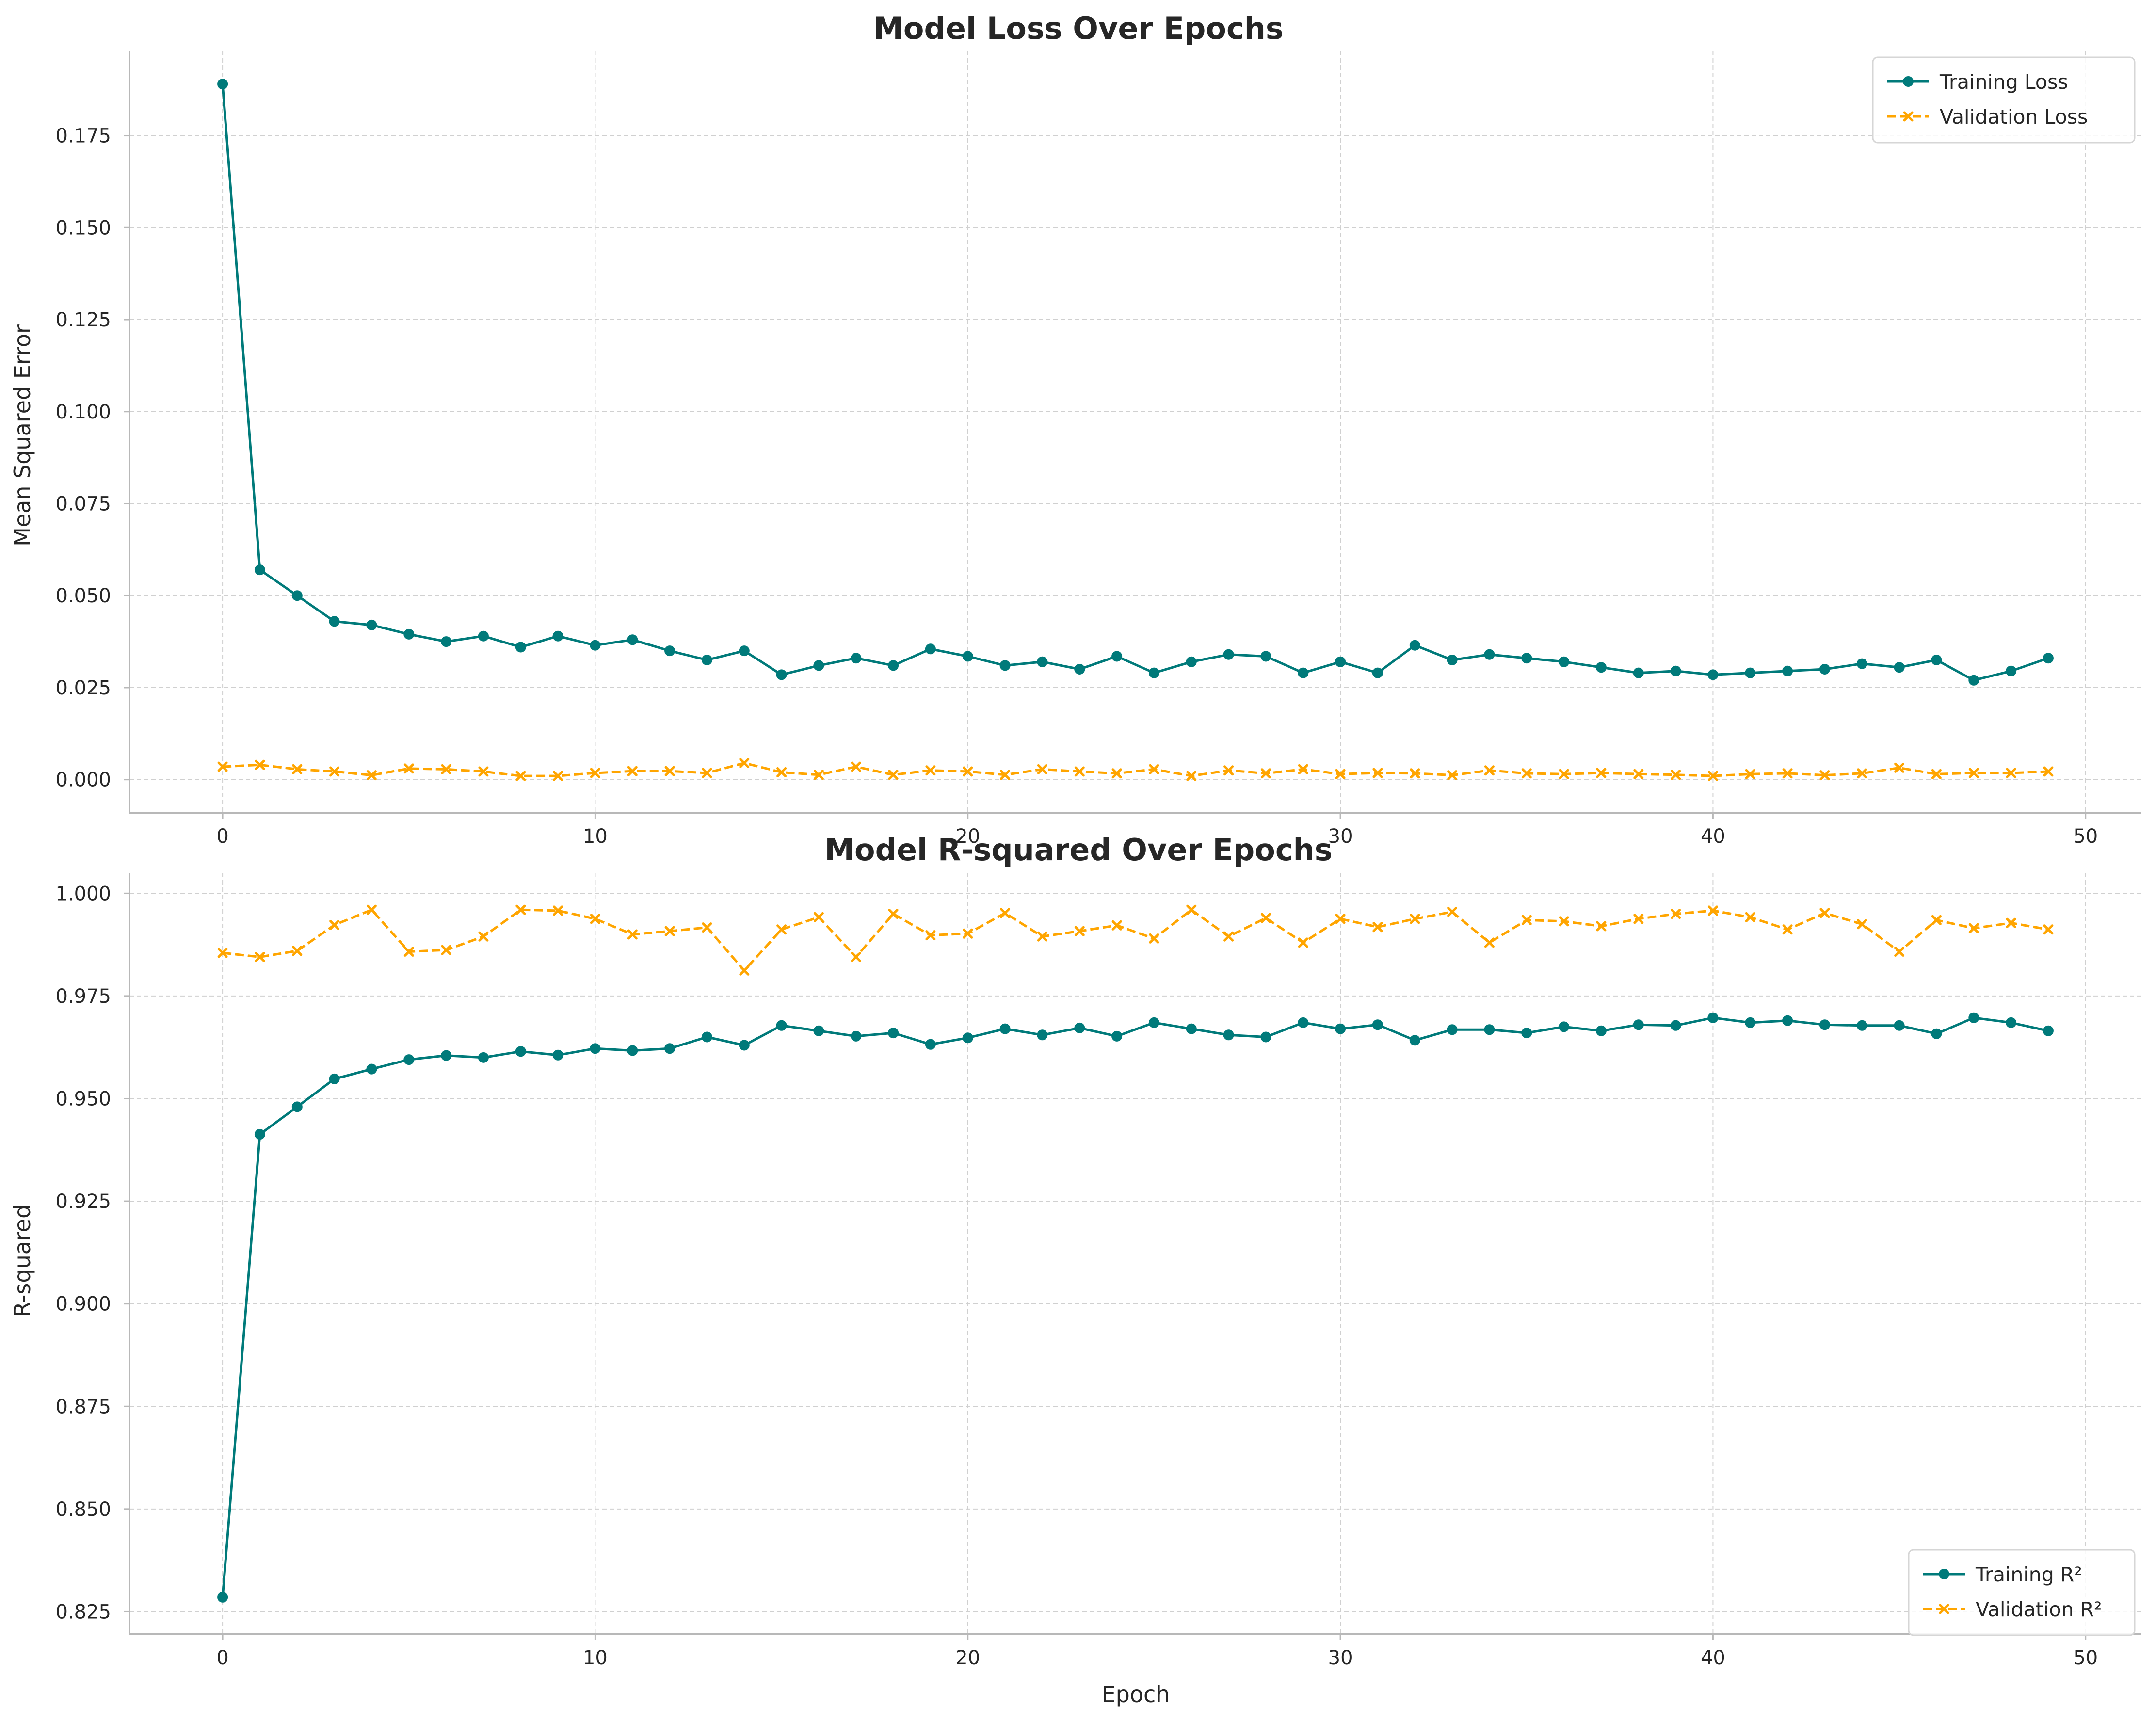  What do you see at coordinates (2085, 1658) in the screenshot?
I see `r2-x-tick-label: 50` at bounding box center [2085, 1658].